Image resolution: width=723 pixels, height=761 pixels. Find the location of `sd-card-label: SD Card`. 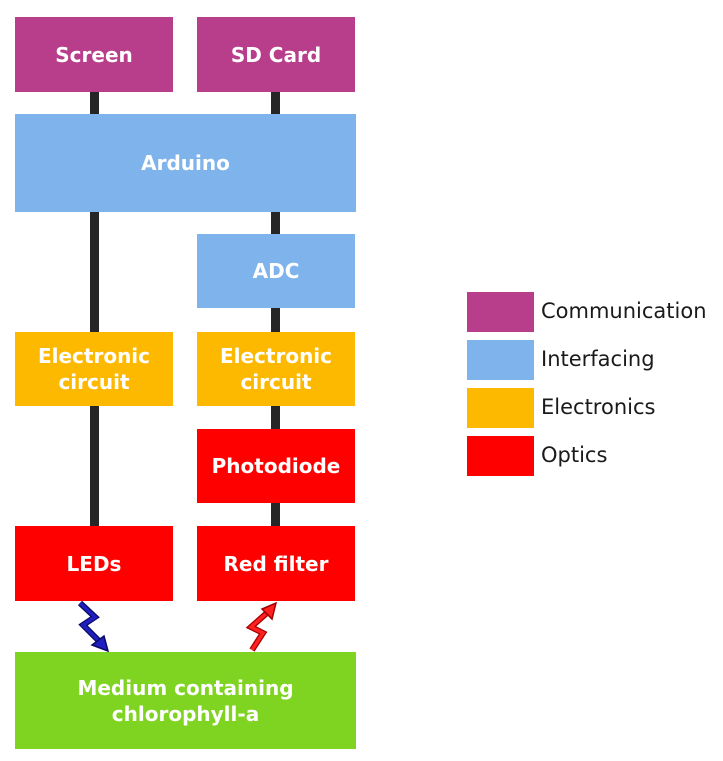

sd-card-label: SD Card is located at coordinates (276, 54).